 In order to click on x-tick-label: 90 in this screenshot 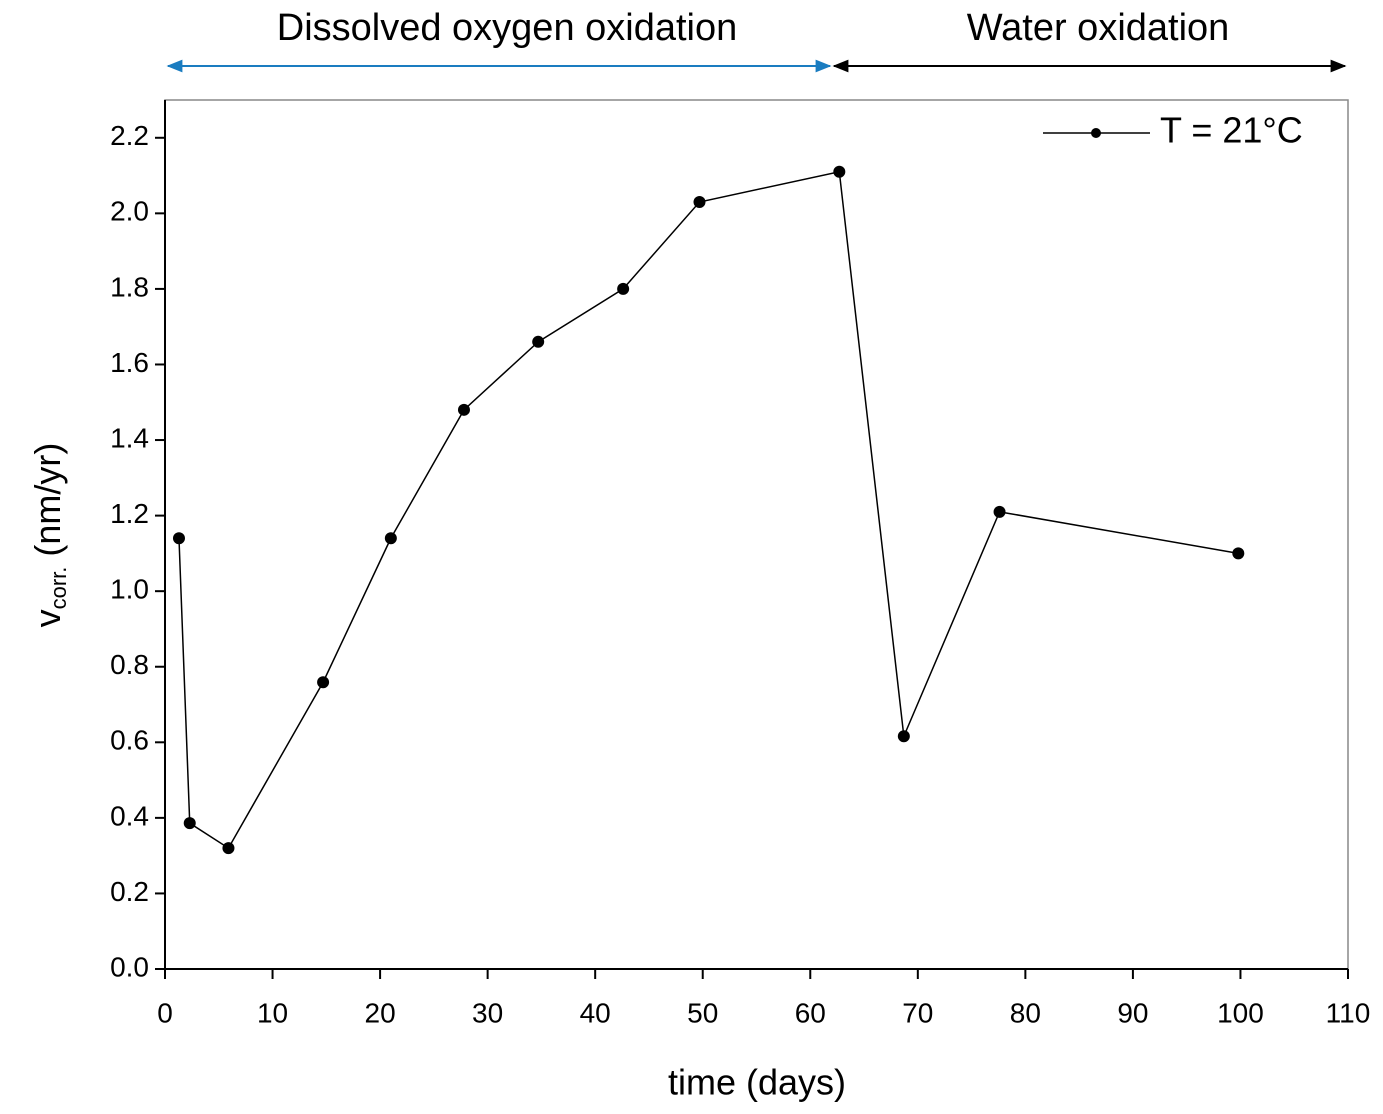, I will do `click(1132, 1012)`.